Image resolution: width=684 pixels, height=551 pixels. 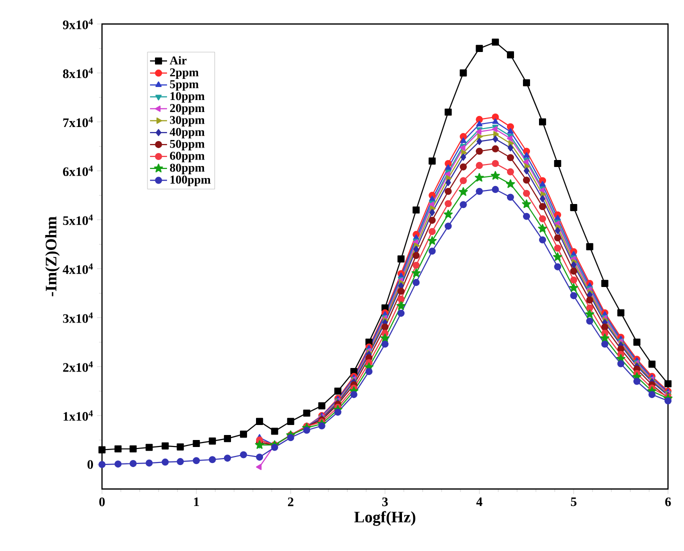 What do you see at coordinates (78, 220) in the screenshot?
I see `y-tick-label: 5x10$^{4}$` at bounding box center [78, 220].